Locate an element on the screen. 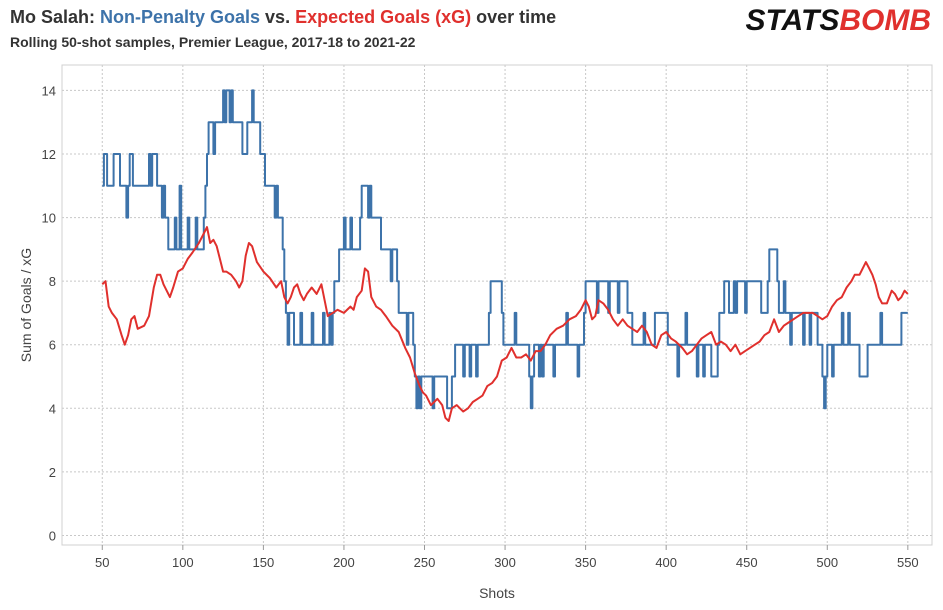  x-tick-label: 100 is located at coordinates (183, 562).